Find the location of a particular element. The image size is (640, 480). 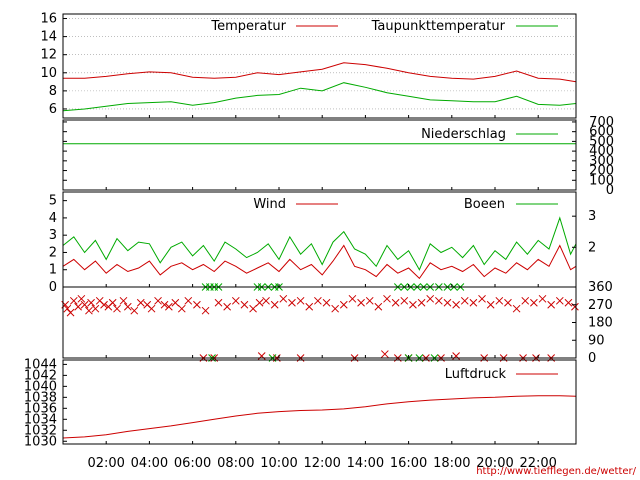

xtick-label: 20:00 is located at coordinates (494, 463).